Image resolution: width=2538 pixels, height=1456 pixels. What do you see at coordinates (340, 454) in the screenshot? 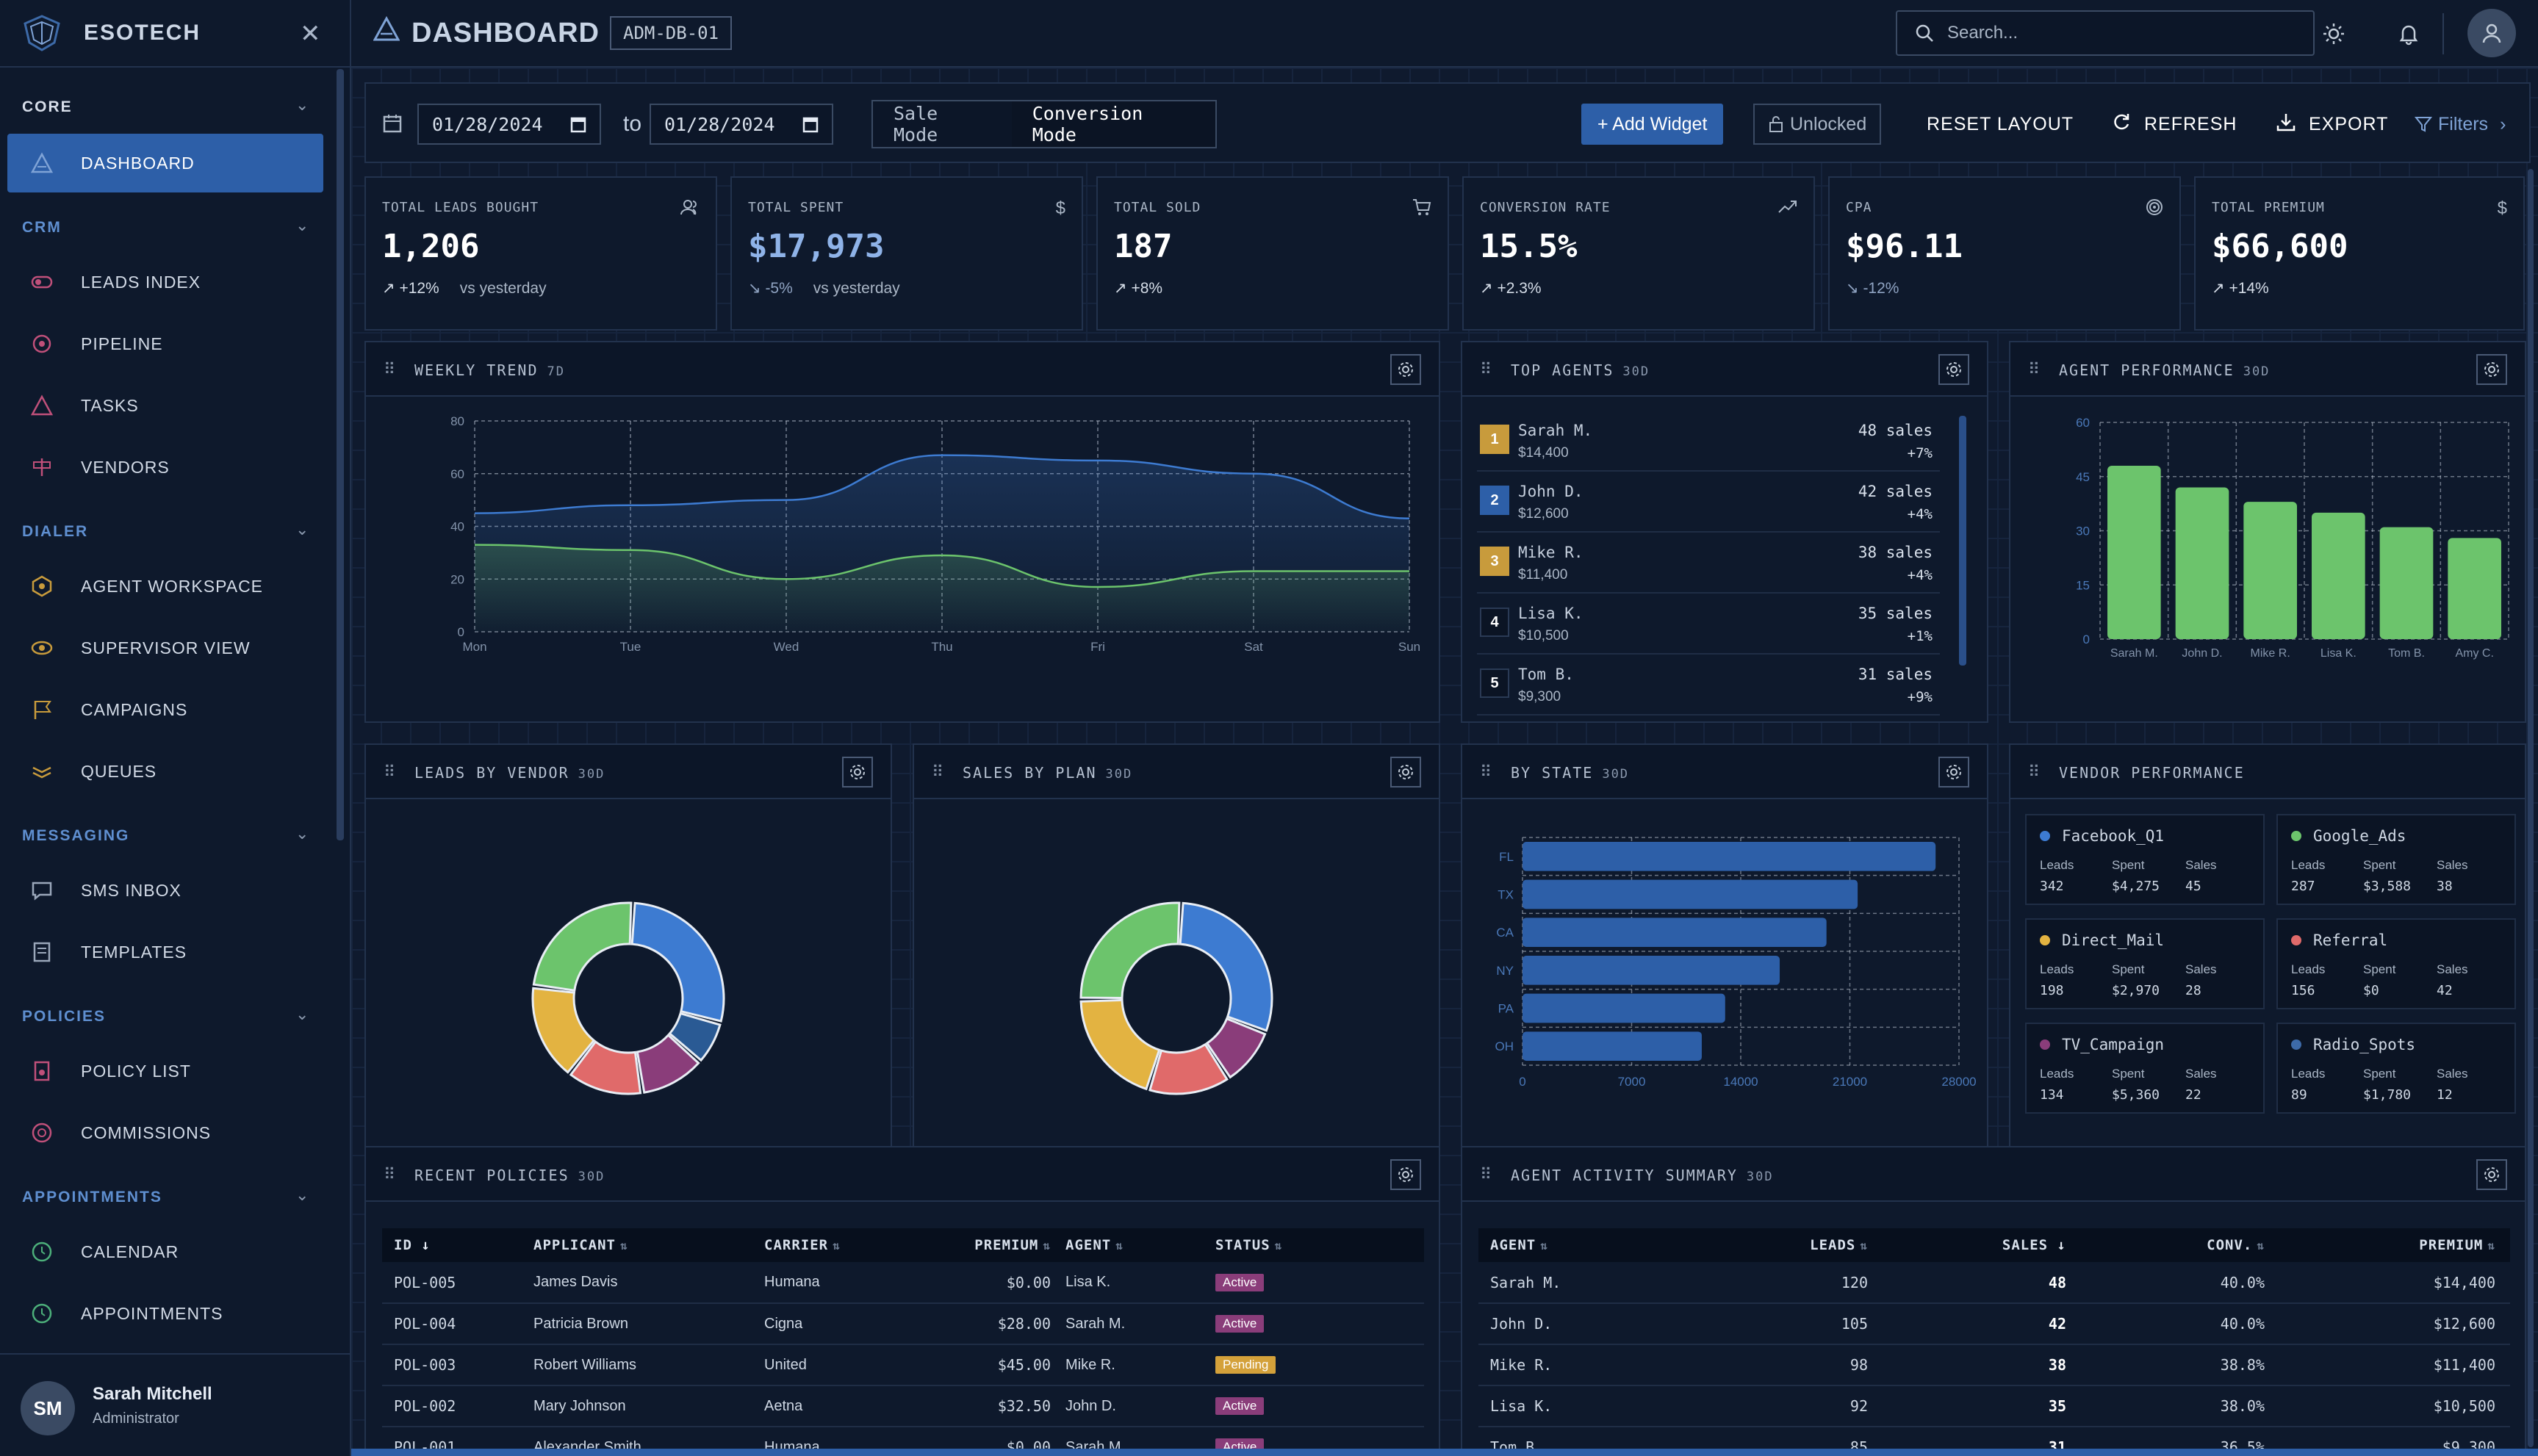
I see `sidebar-scrollbar` at bounding box center [340, 454].